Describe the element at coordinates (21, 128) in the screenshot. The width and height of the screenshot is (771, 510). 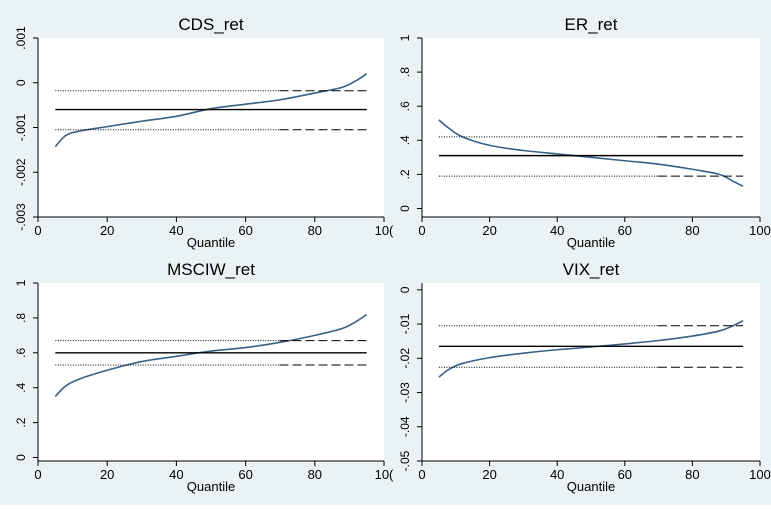
I see `y-tick-label: -.001` at that location.